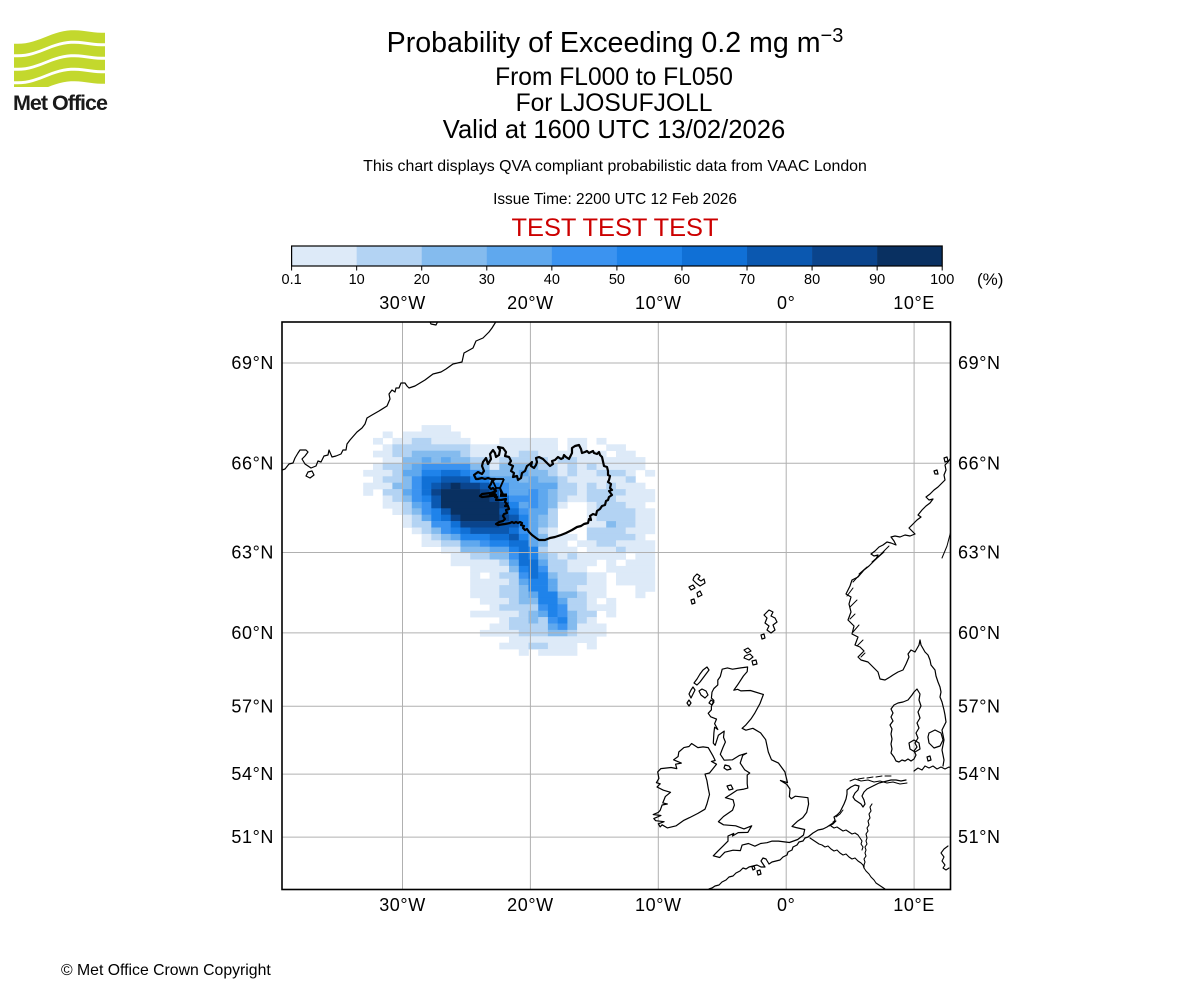 The height and width of the screenshot is (1005, 1200). Describe the element at coordinates (615, 42) in the screenshot. I see `svg-text:Probability of Exceeding 0.2 m: Probability of Exceeding 0.2 mg m−3` at that location.